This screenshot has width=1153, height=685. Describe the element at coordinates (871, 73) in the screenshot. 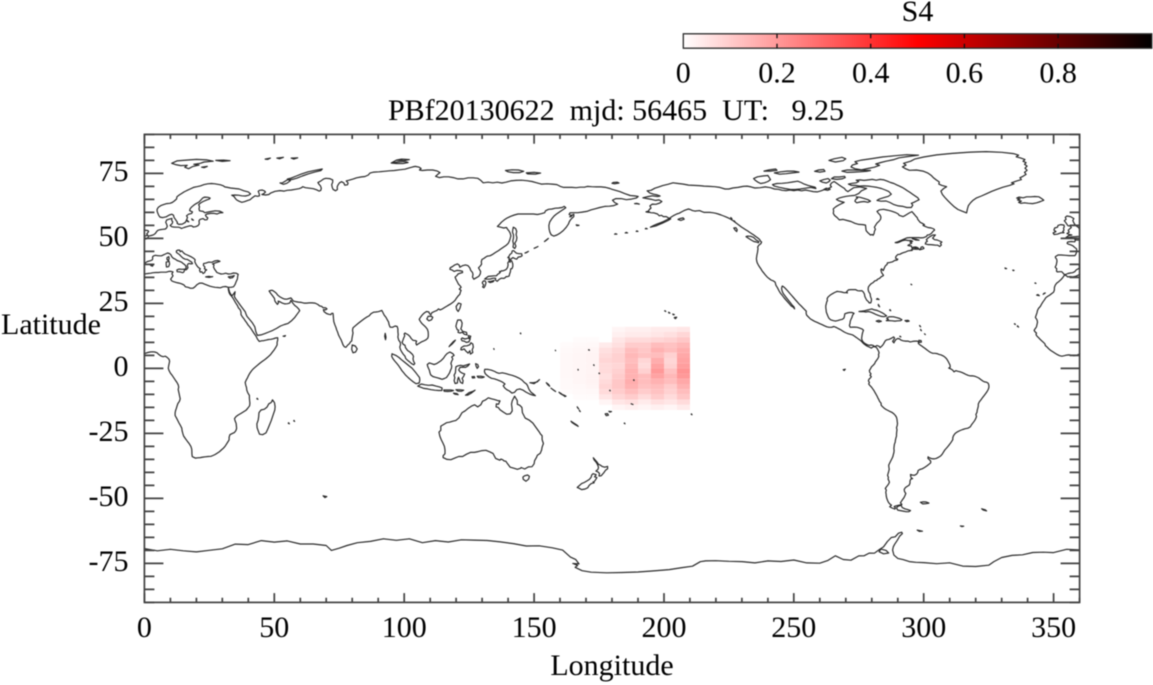

I see `svg-text: 0.4` at that location.